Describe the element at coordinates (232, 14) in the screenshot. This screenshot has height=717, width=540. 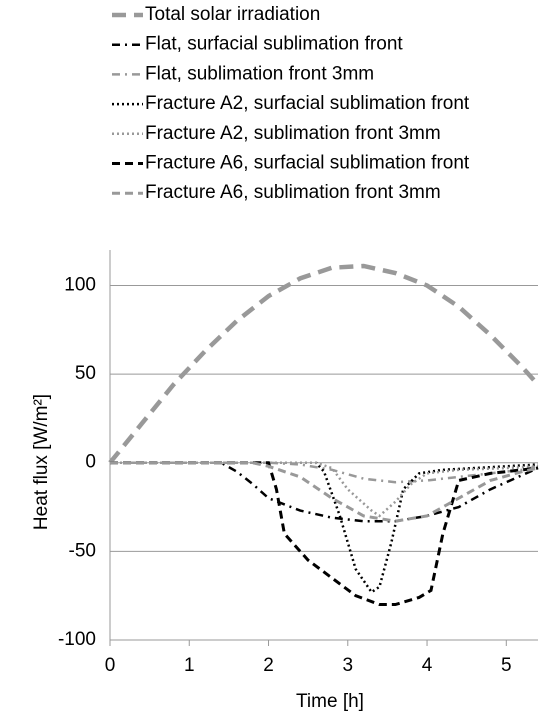
I see `legend-label: Total solar irradiation` at that location.